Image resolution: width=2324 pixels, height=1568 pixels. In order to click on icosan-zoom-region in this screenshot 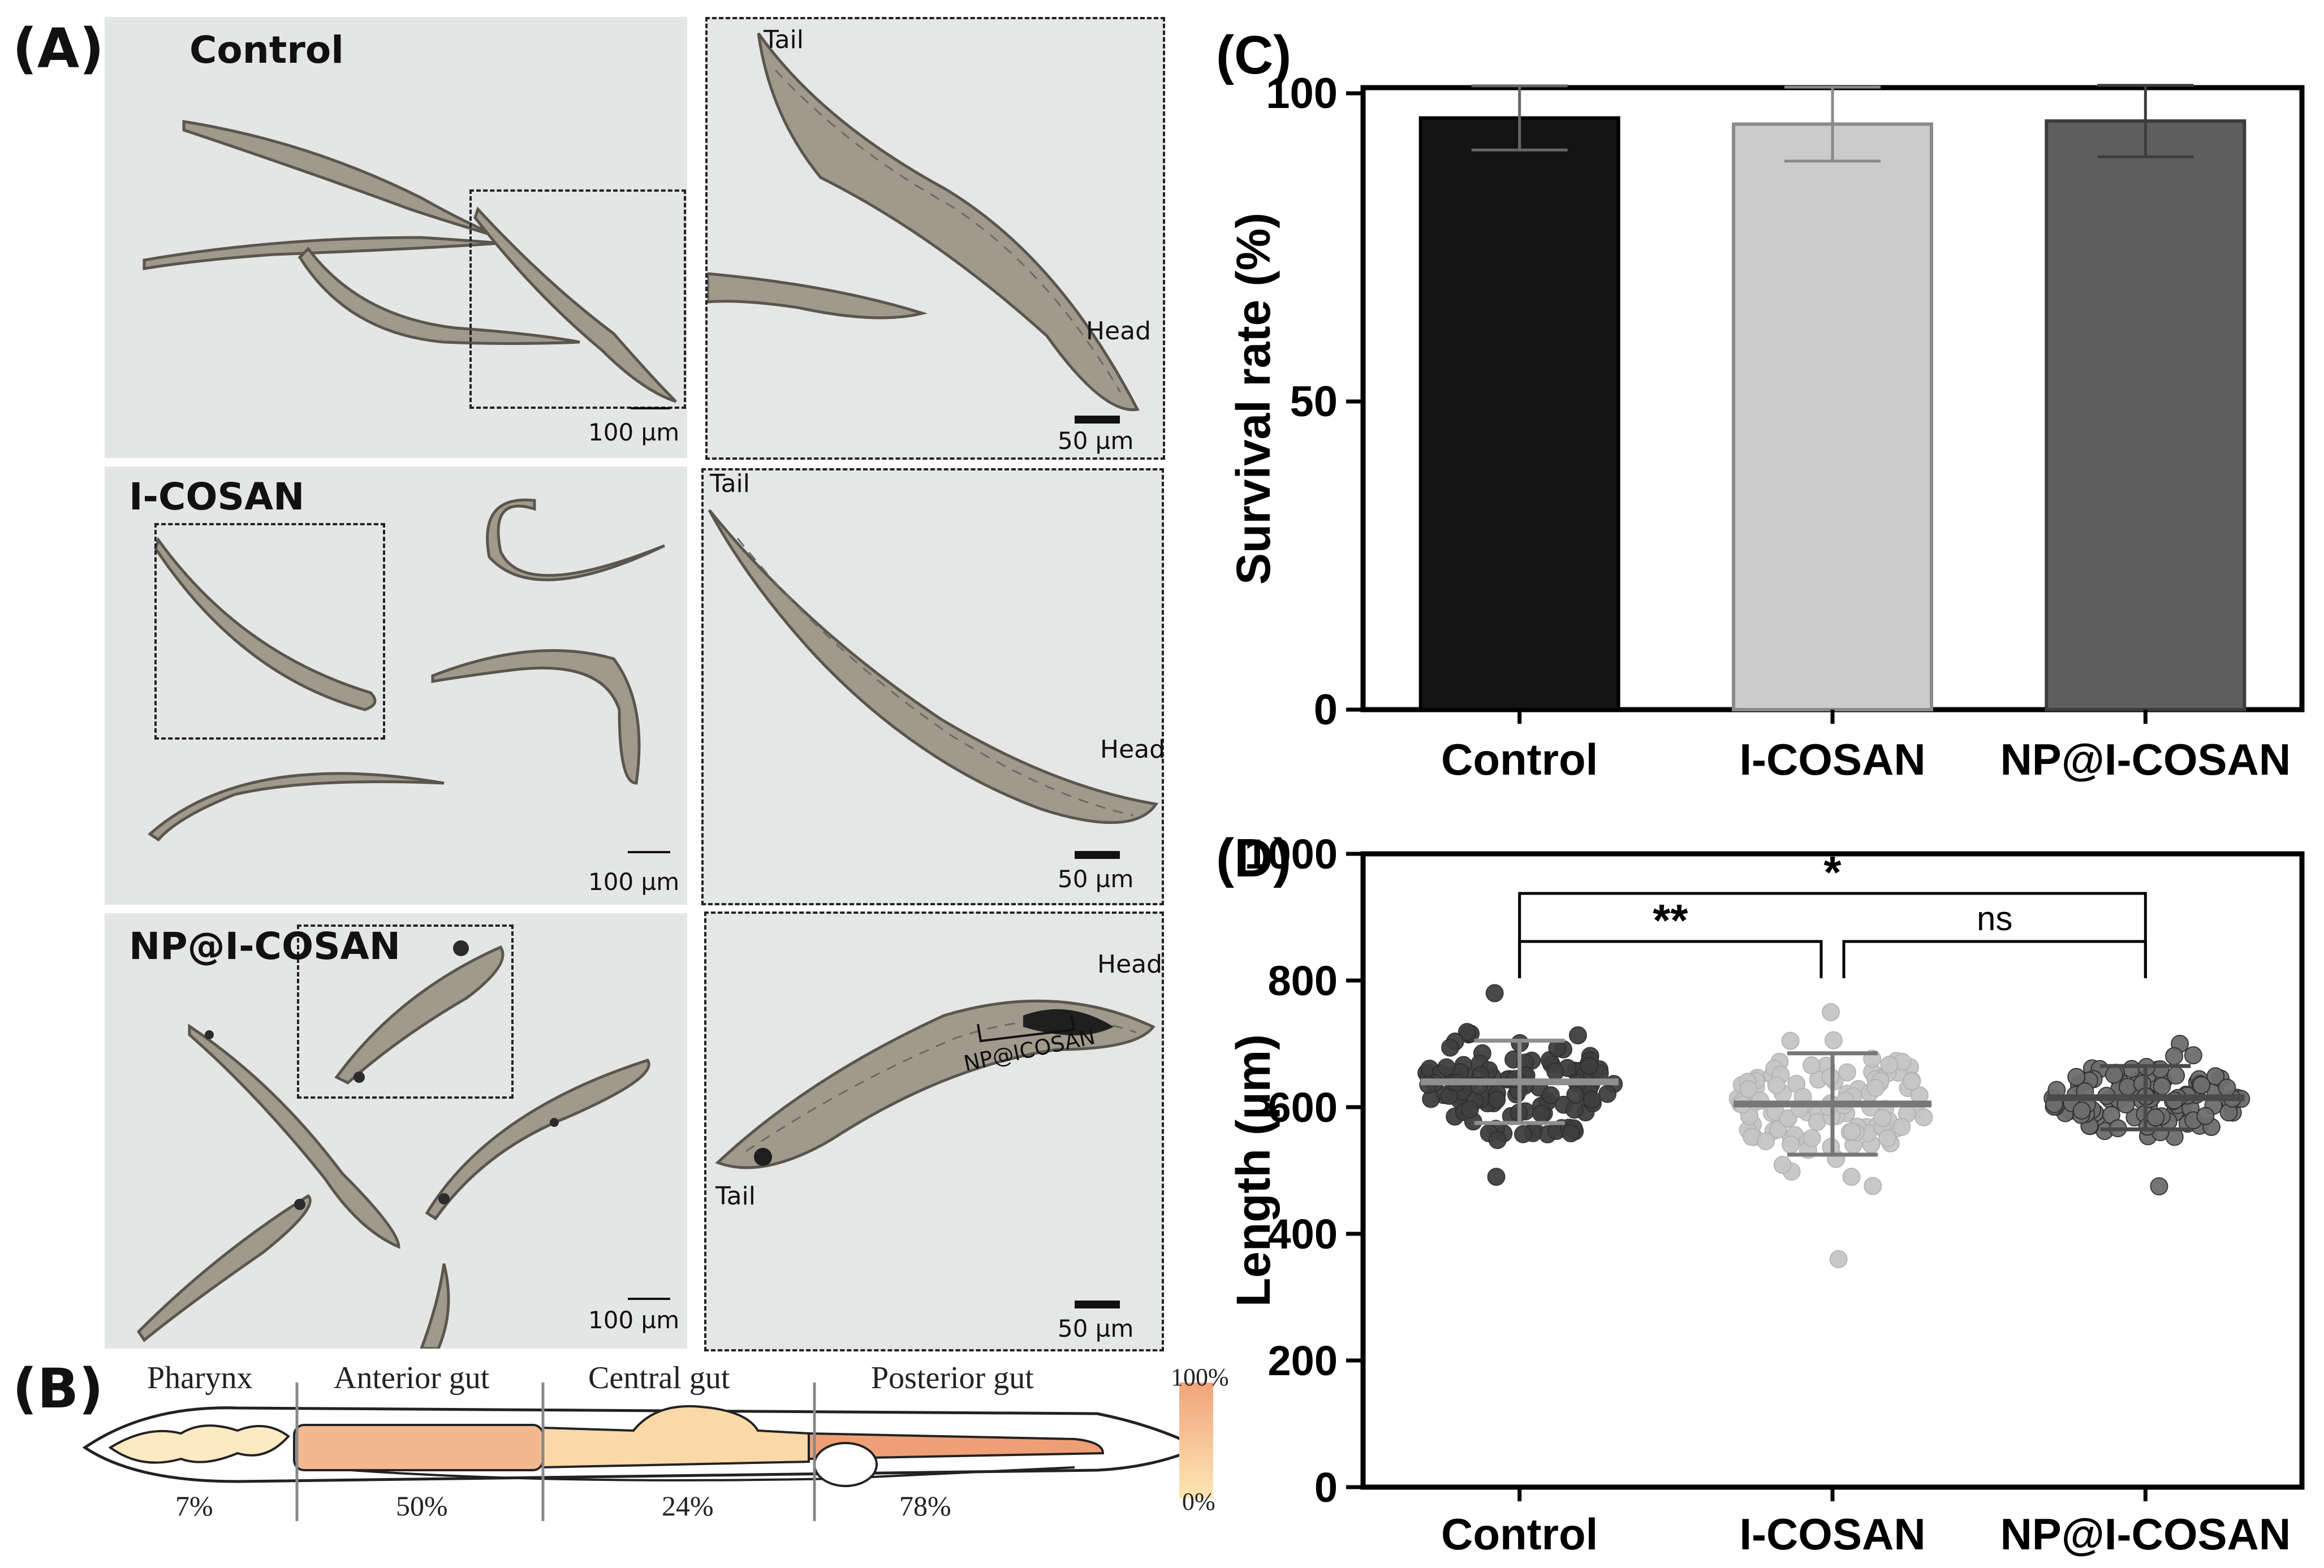, I will do `click(269, 631)`.